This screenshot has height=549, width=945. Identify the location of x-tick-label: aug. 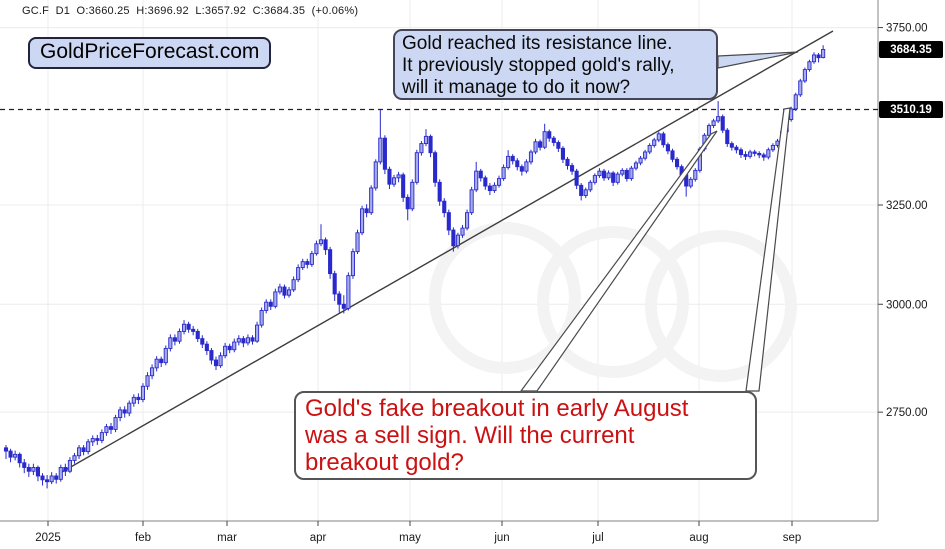
(698, 538).